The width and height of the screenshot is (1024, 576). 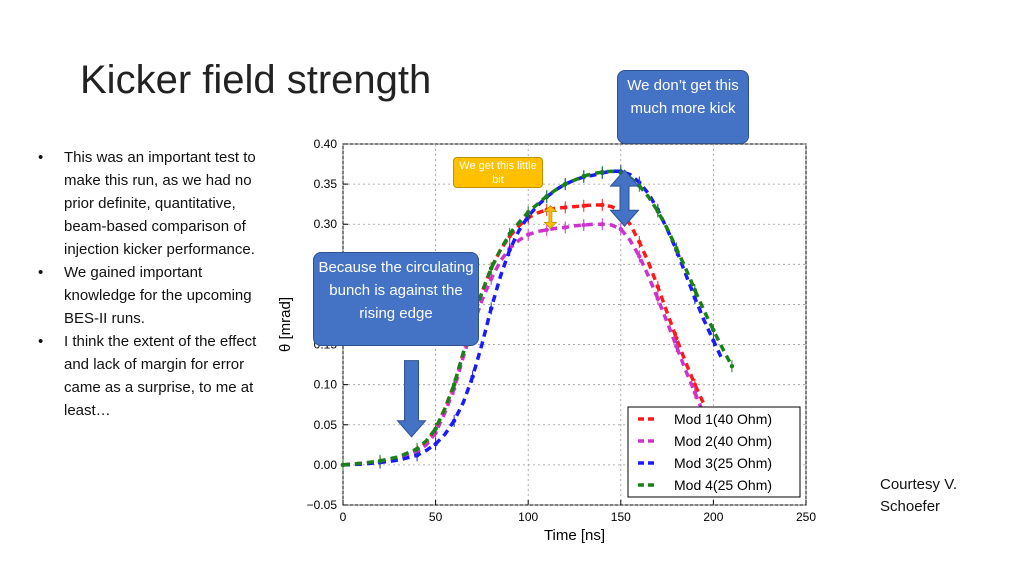 What do you see at coordinates (621, 517) in the screenshot?
I see `x-tick-label: 150` at bounding box center [621, 517].